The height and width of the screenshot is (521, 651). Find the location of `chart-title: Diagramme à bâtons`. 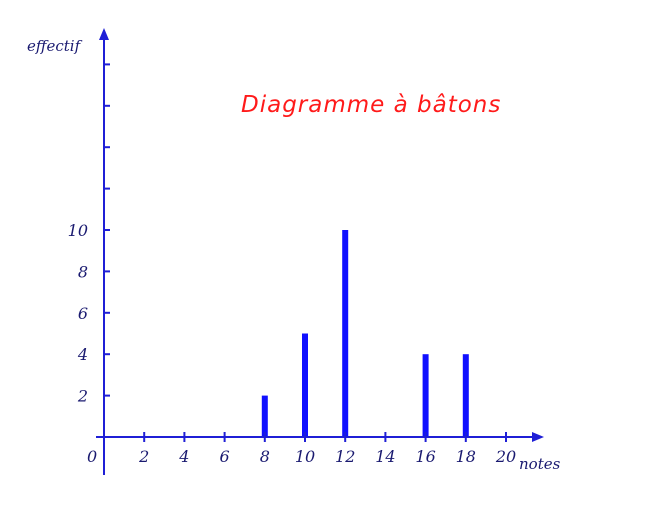

chart-title: Diagramme à bâtons is located at coordinates (371, 105).